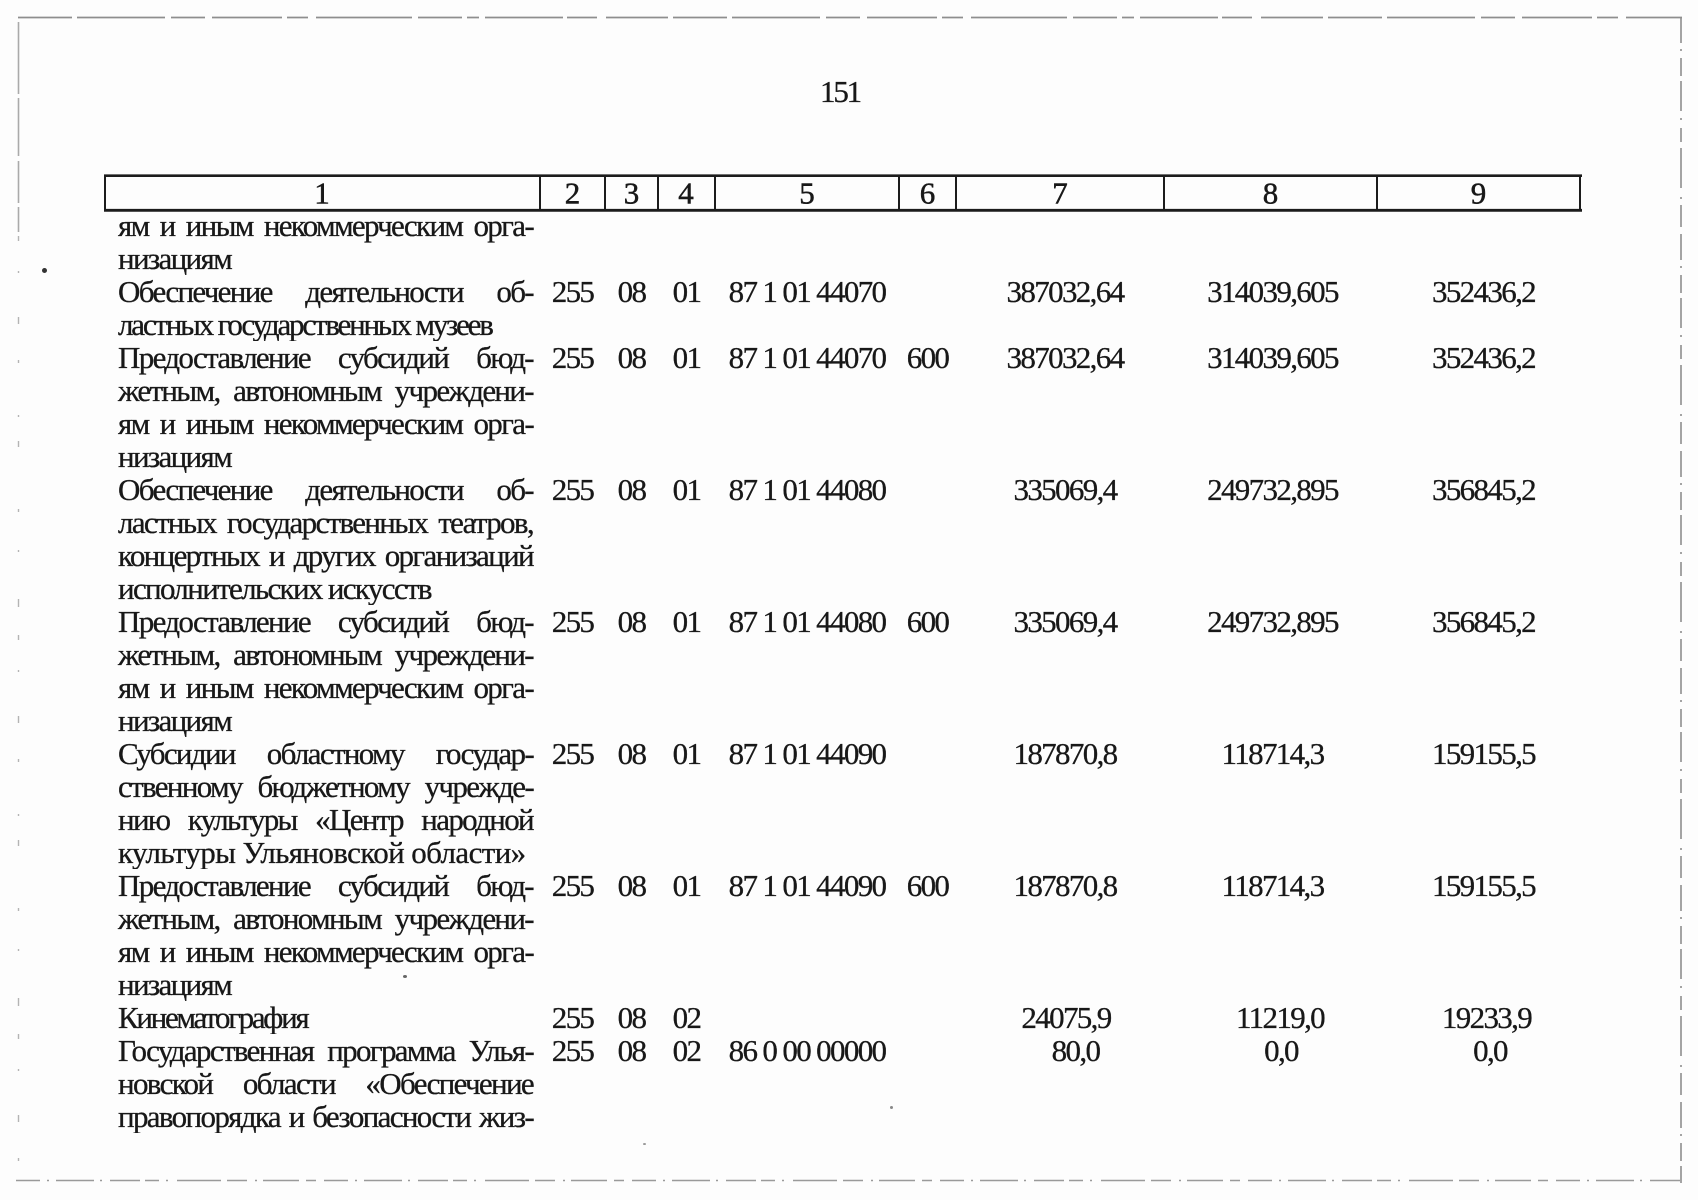 This screenshot has height=1200, width=1698. Describe the element at coordinates (928, 193) in the screenshot. I see `svg-text: 6` at that location.